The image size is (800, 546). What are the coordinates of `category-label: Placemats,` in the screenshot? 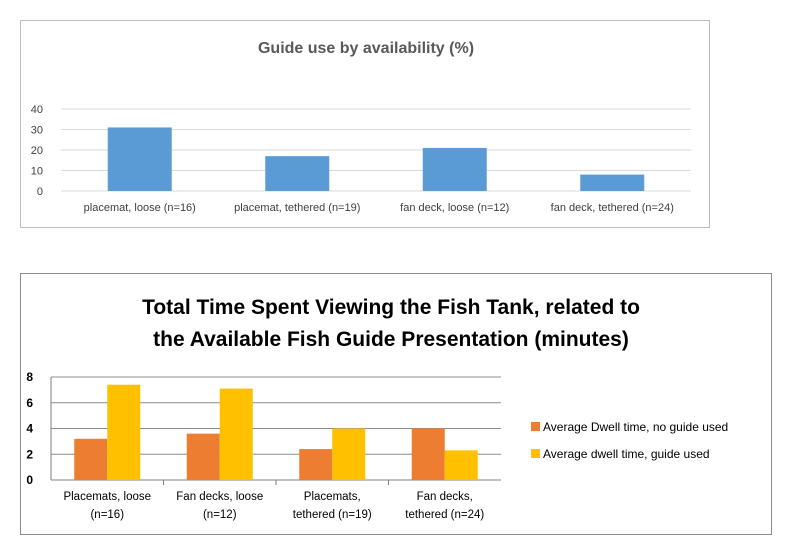 It's located at (332, 497).